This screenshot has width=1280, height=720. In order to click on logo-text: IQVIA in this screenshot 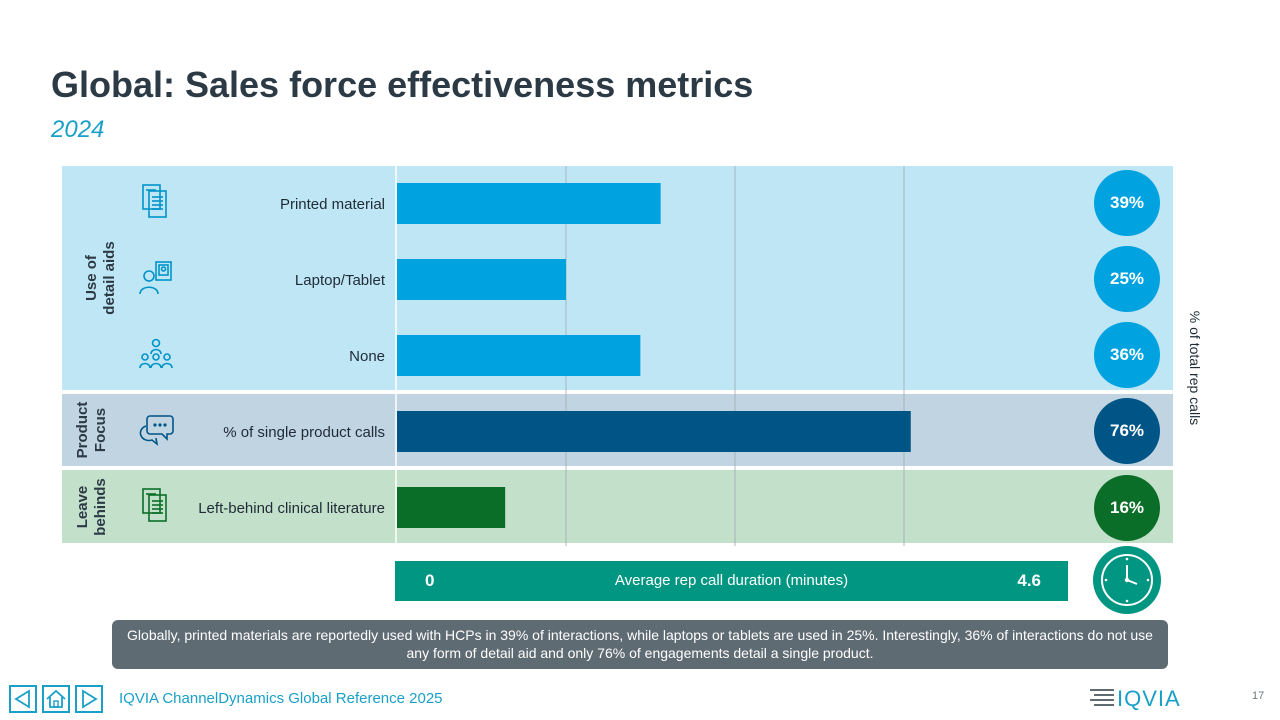, I will do `click(1149, 698)`.